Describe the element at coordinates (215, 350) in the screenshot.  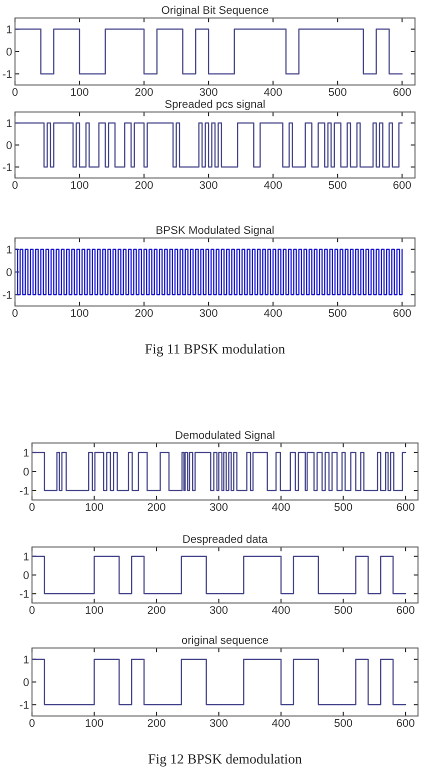
I see `caption: Fig 11 BPSK modulation` at that location.